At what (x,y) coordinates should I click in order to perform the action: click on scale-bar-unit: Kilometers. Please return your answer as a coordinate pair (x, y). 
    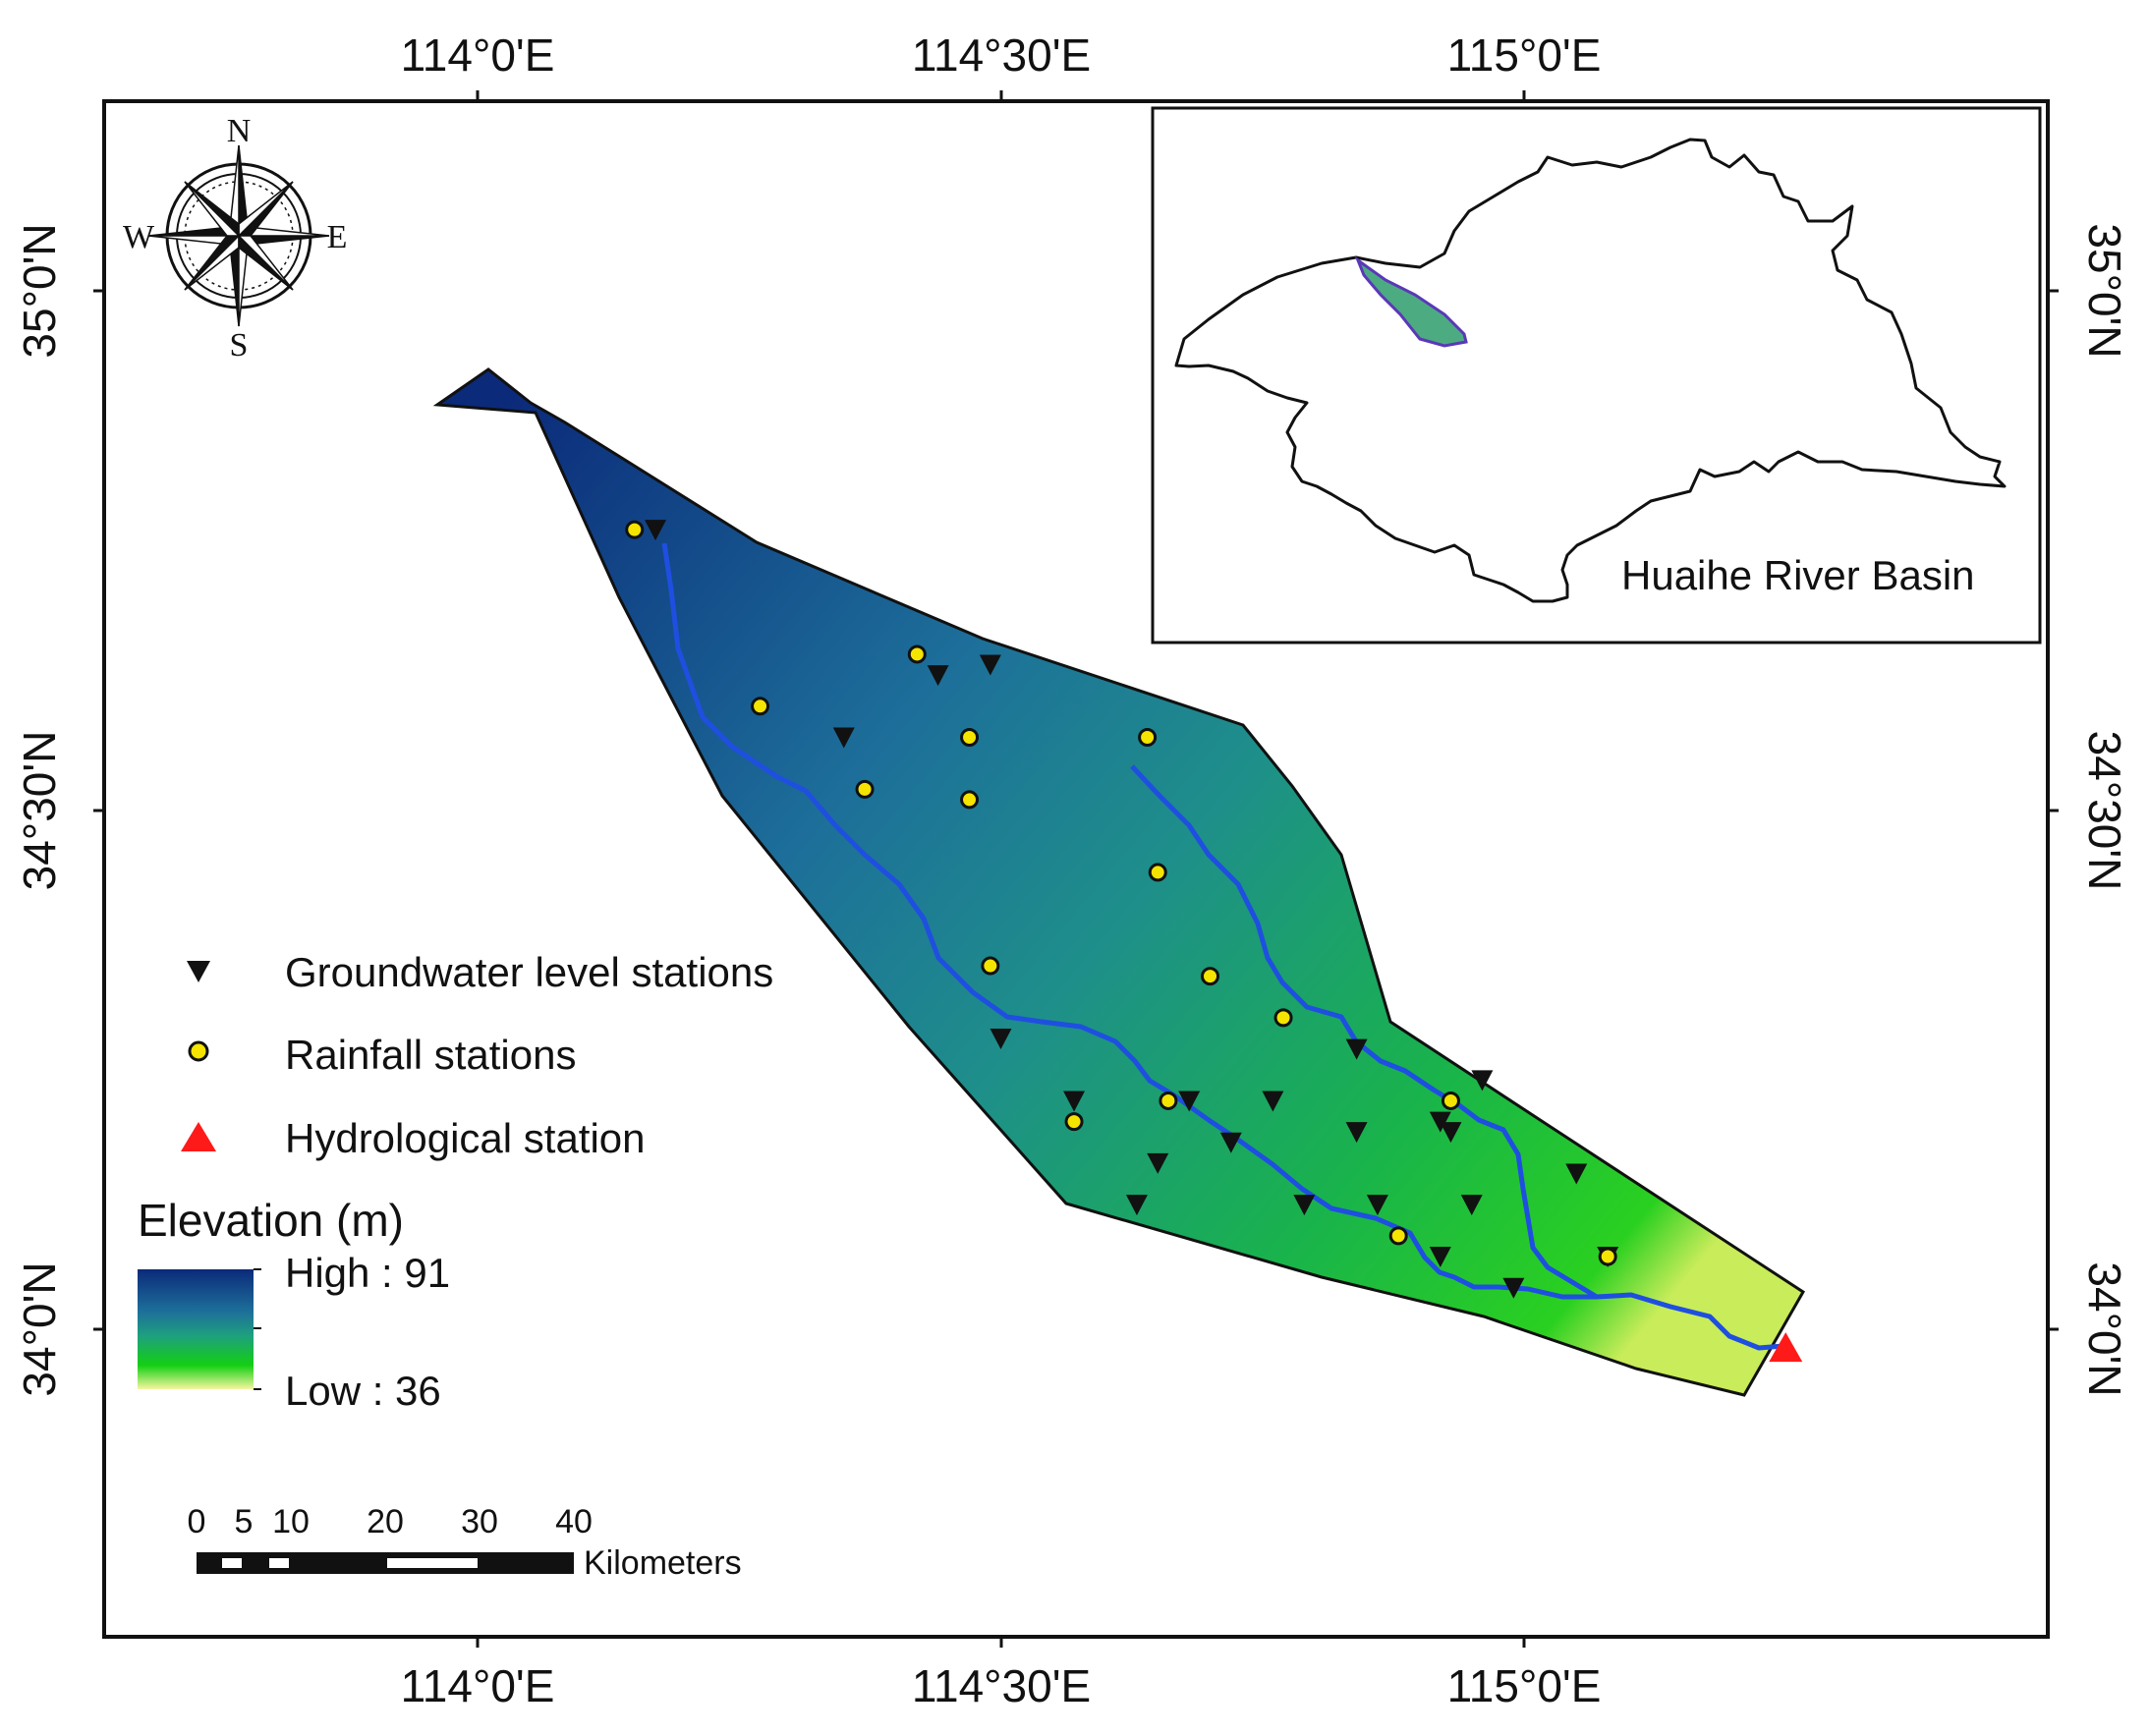
    Looking at the image, I should click on (663, 1563).